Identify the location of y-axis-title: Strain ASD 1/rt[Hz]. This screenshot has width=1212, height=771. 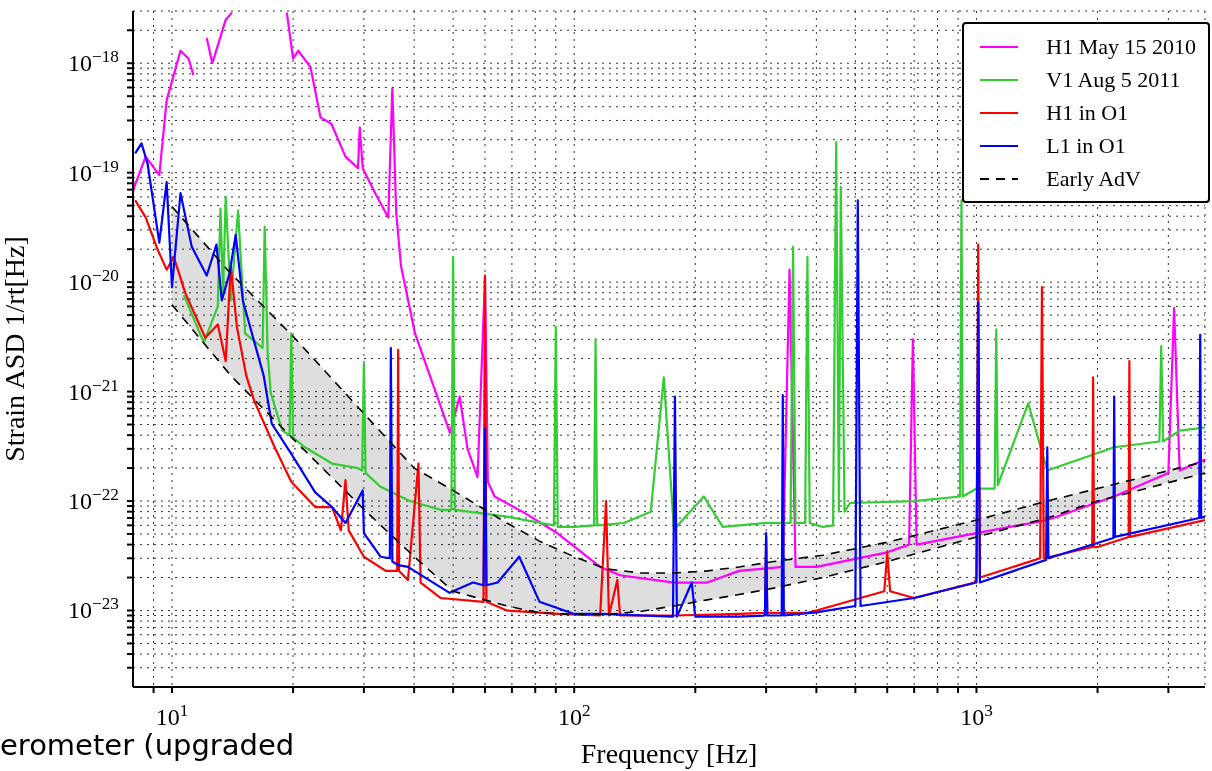
(15, 349).